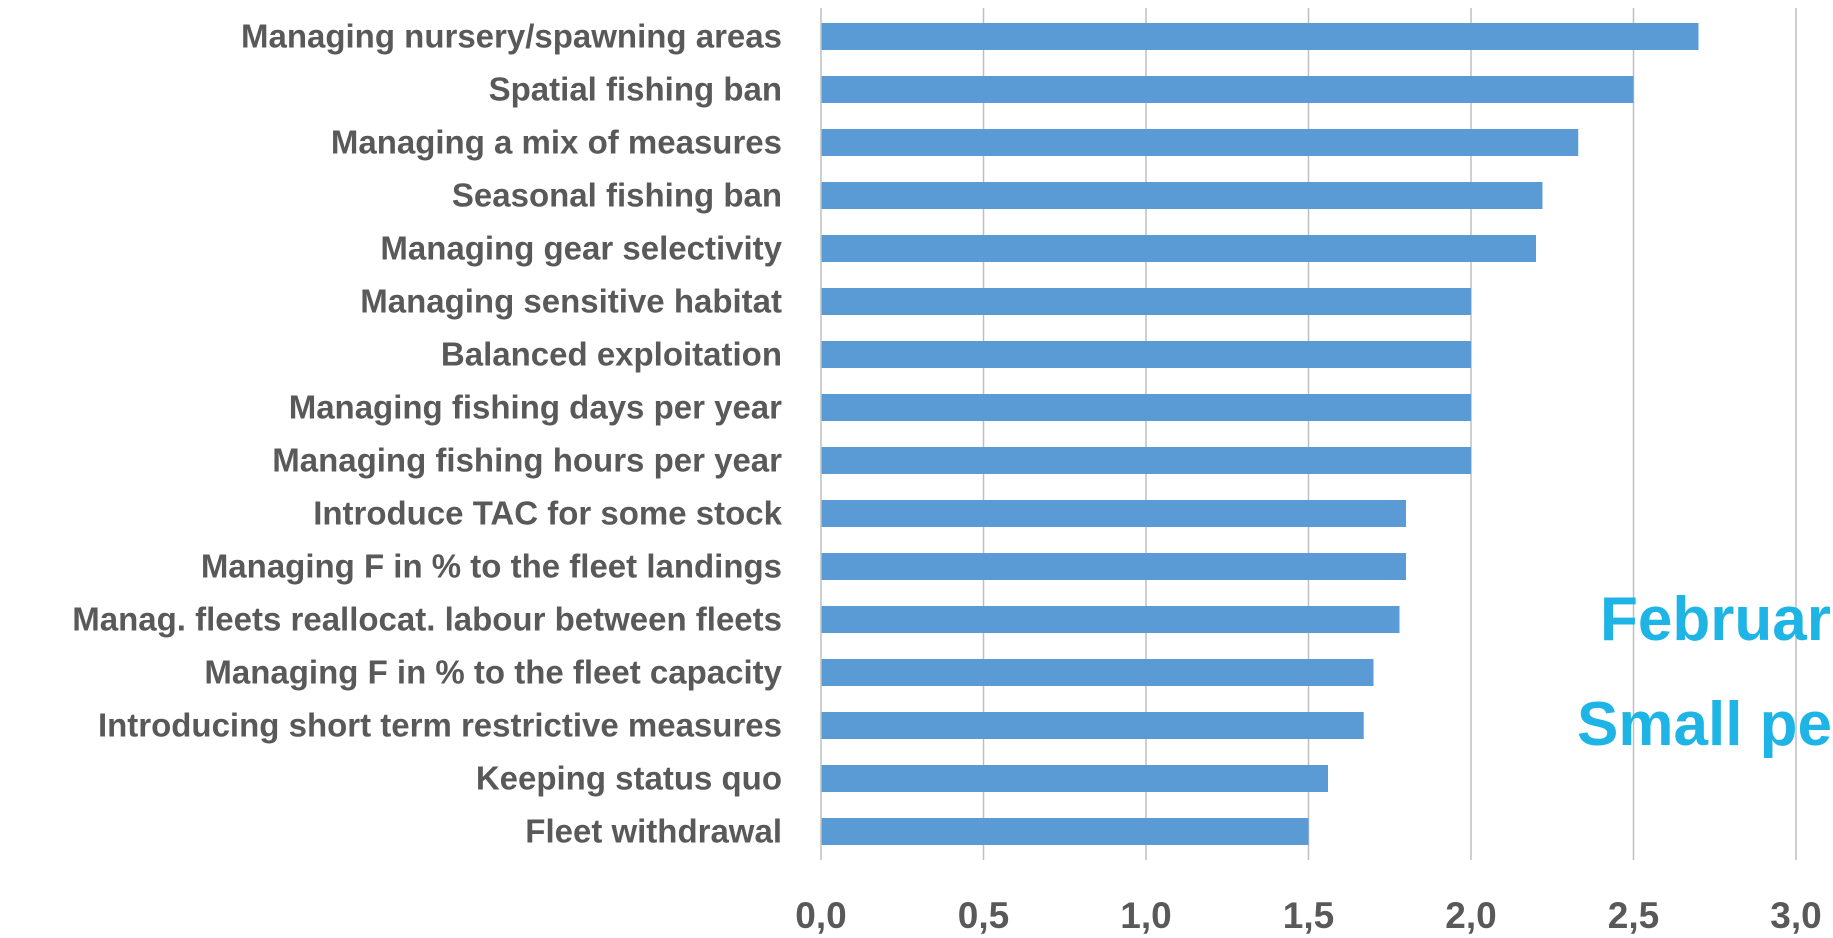 The height and width of the screenshot is (938, 1833). I want to click on x-tick-label: 2,0, so click(1470, 915).